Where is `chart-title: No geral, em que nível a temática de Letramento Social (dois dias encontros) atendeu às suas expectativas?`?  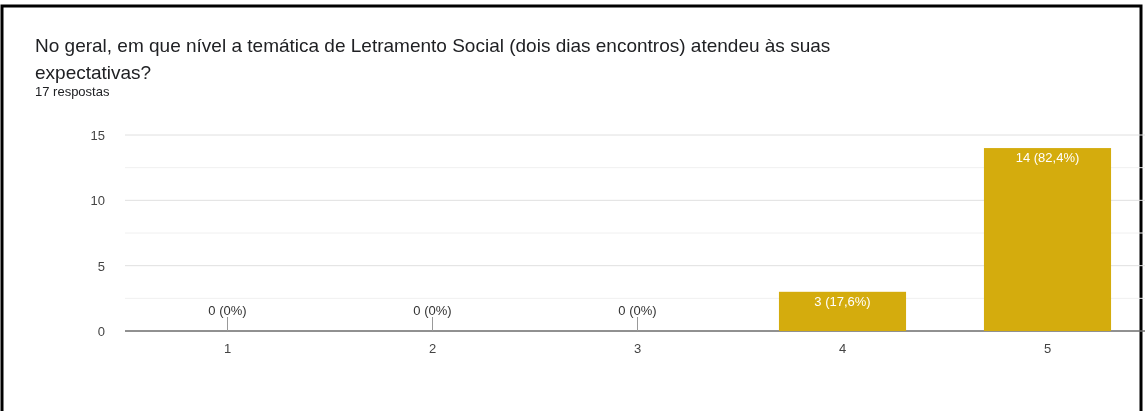 chart-title: No geral, em que nível a temática de Letramento Social (dois dias encontros) atendeu às suas expectativas? is located at coordinates (433, 59).